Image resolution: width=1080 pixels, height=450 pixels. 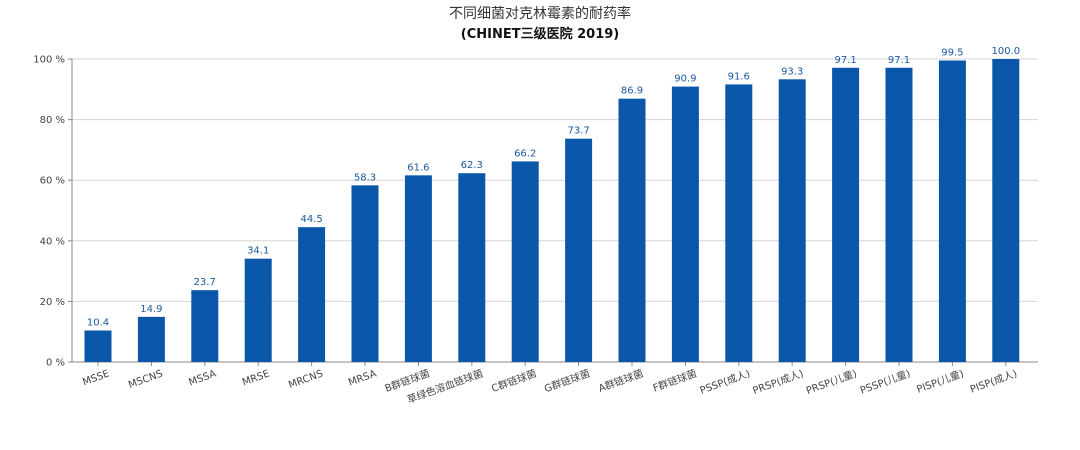 What do you see at coordinates (305, 379) in the screenshot?
I see `x-tick-label: MRCNS` at bounding box center [305, 379].